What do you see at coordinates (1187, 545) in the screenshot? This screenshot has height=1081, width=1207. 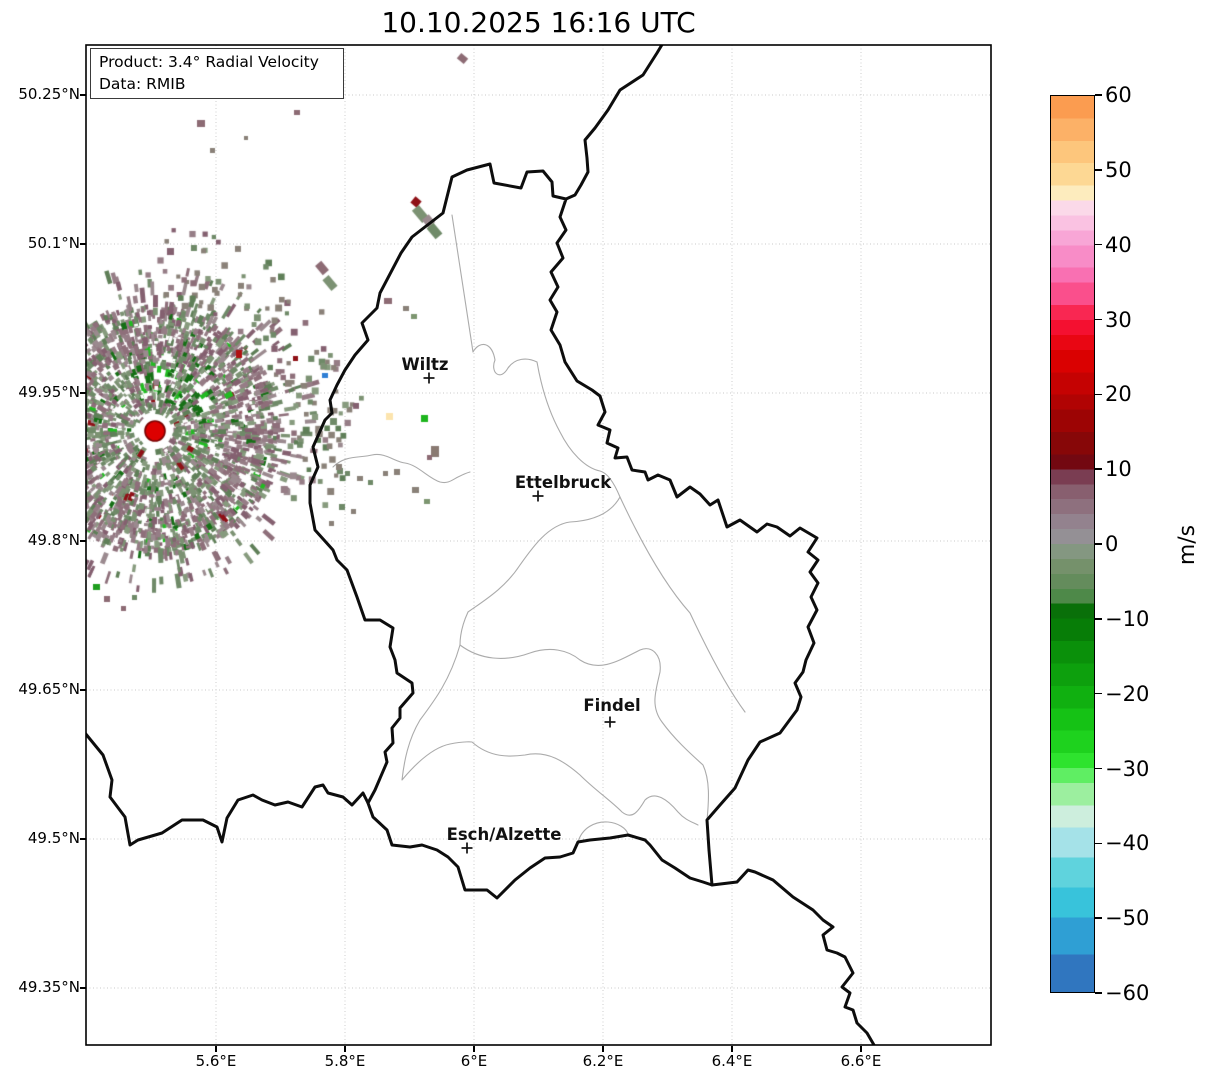 I see `colorbar-unit-label: m/s` at bounding box center [1187, 545].